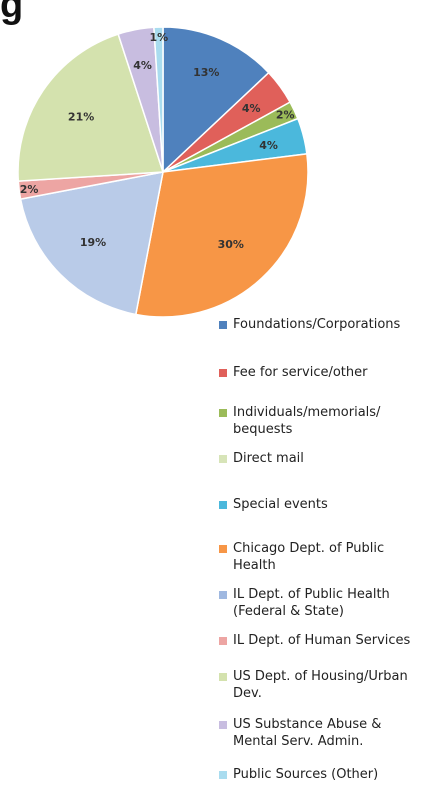 This screenshot has width=430, height=787. I want to click on legend-label: Individuals/memorials/ bequests, so click(307, 421).